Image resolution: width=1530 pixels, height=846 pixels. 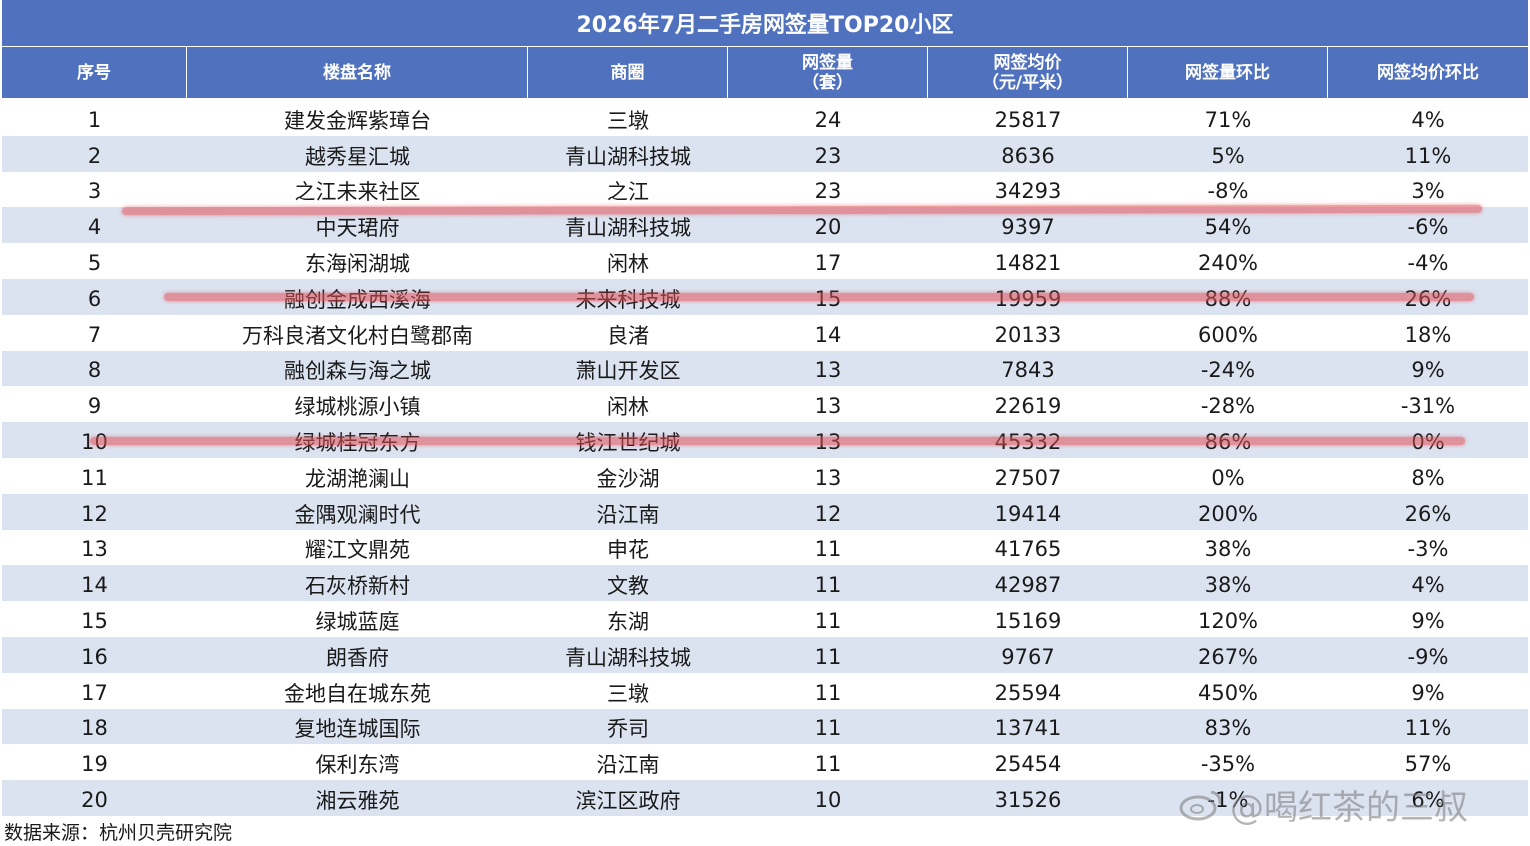 I want to click on cell-district: 金沙湖, so click(x=628, y=478).